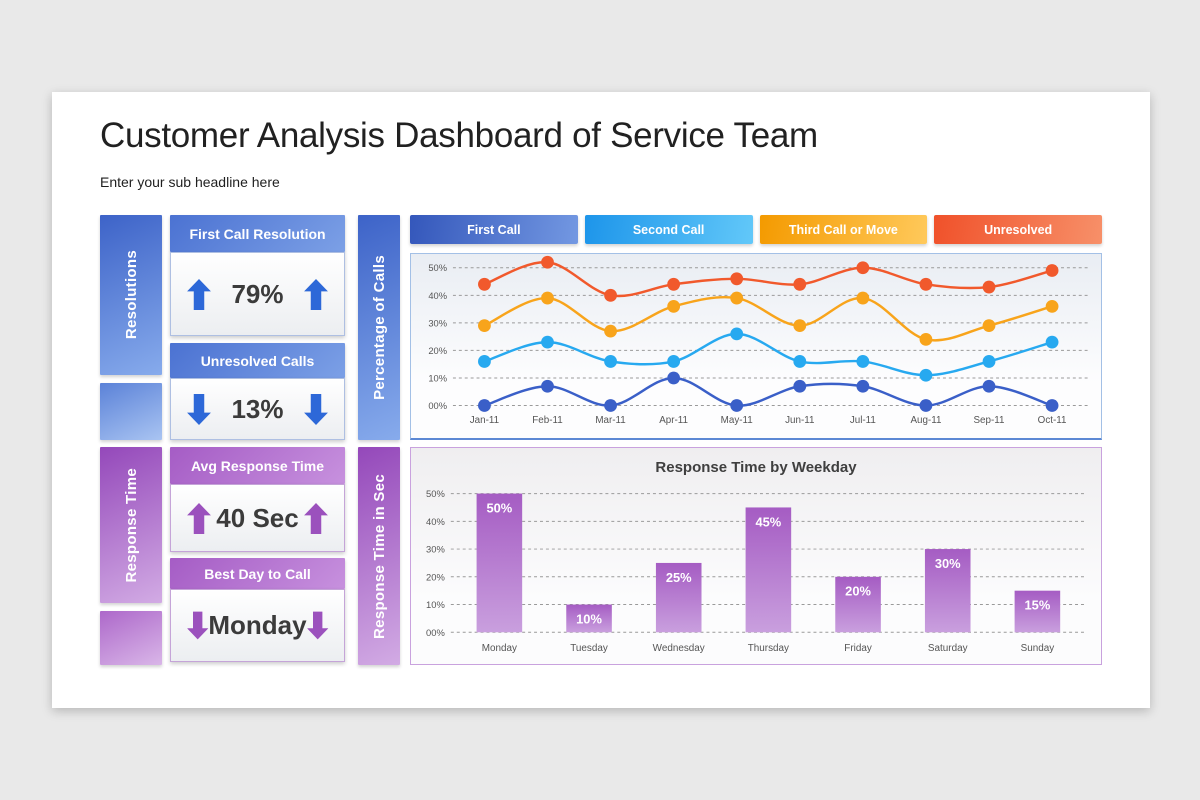 The image size is (1200, 800). I want to click on kpi-value: 40 Sec, so click(257, 517).